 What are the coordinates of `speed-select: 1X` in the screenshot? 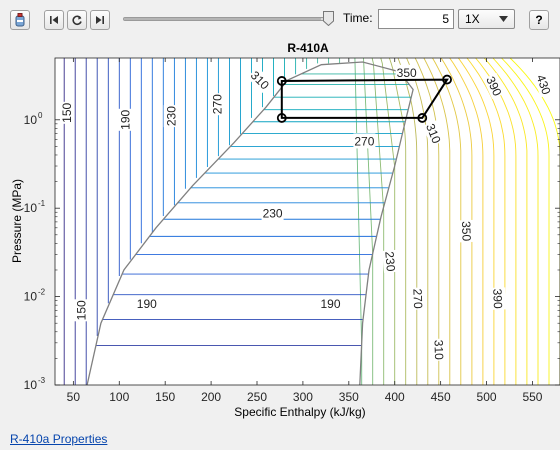 It's located at (486, 19).